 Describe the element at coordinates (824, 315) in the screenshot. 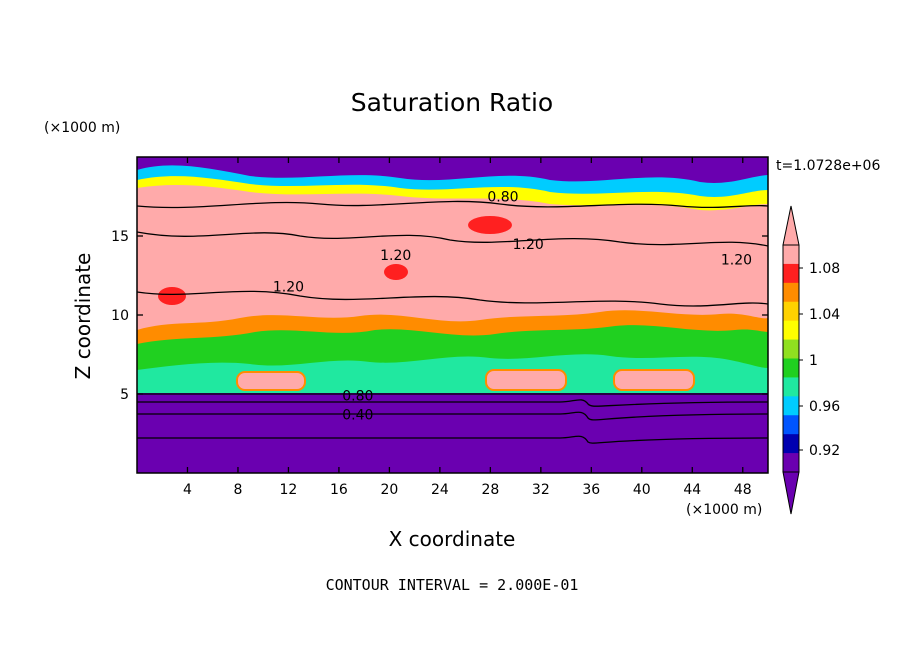

I see `colorbar-label: 1.04` at that location.